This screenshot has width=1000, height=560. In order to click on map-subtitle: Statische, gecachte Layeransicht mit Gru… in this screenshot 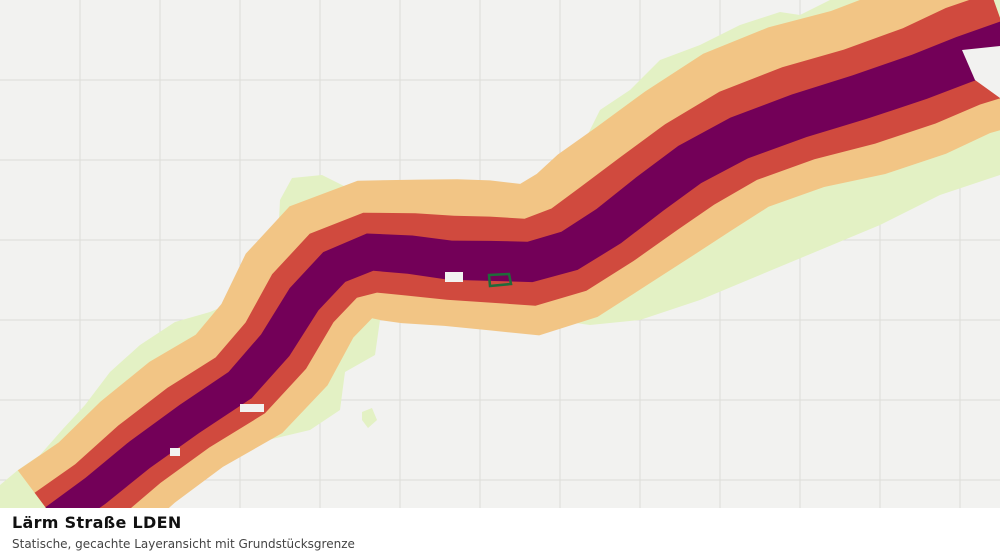, I will do `click(183, 544)`.